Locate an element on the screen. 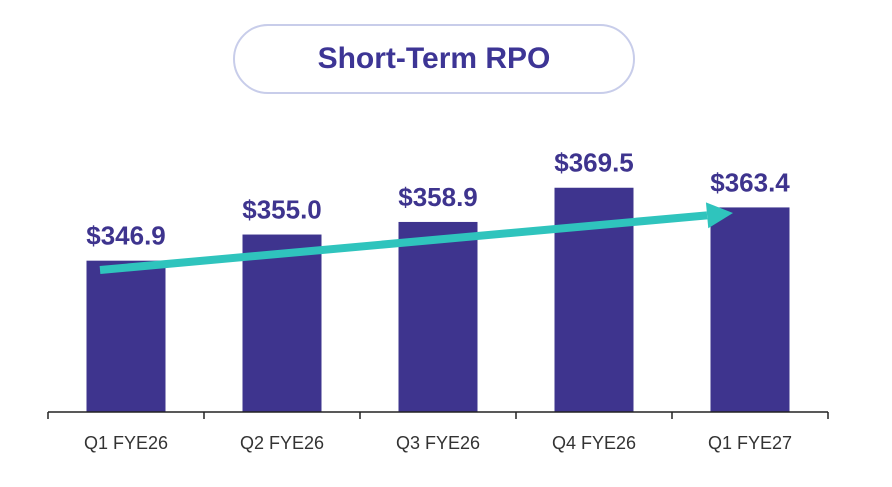 The image size is (892, 487). x-tick-label: Q1 FYE27 is located at coordinates (750, 443).